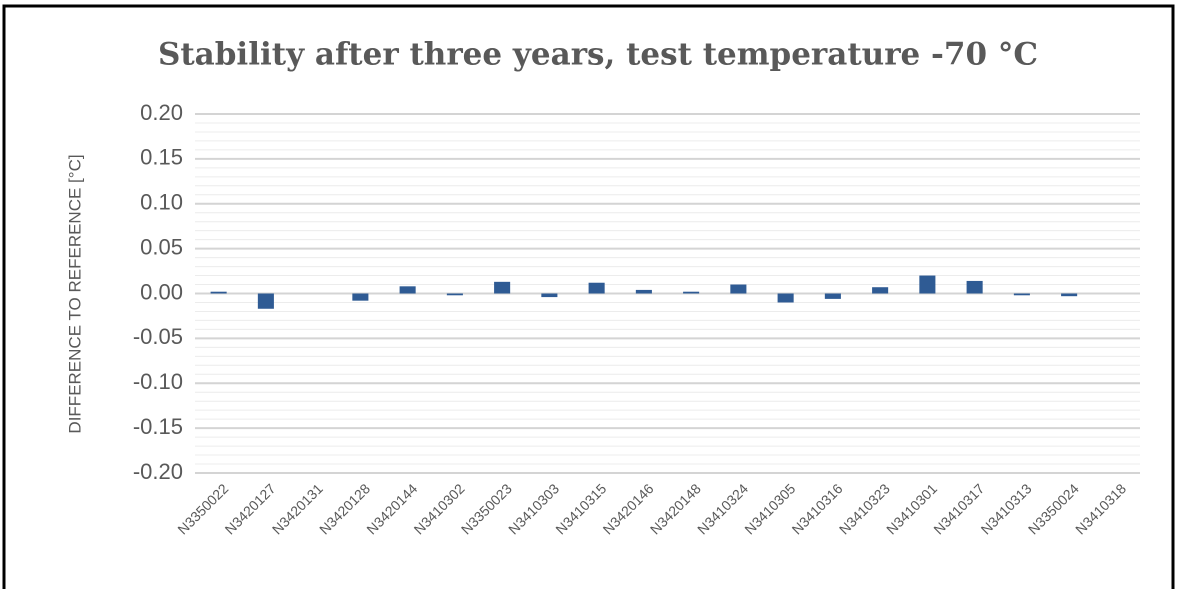 Image resolution: width=1178 pixels, height=589 pixels. What do you see at coordinates (161, 202) in the screenshot?
I see `y-tick-label: 0.10` at bounding box center [161, 202].